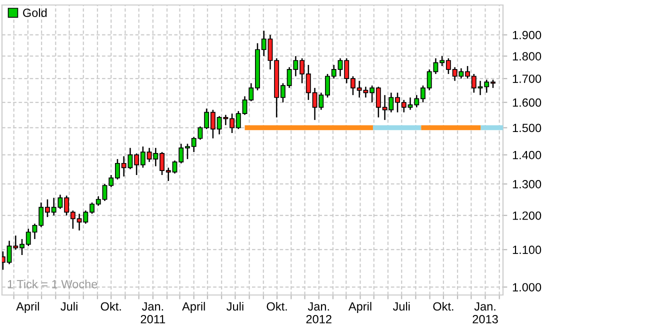  Describe the element at coordinates (153, 313) in the screenshot. I see `x-tick-label: Jan. 2011` at that location.